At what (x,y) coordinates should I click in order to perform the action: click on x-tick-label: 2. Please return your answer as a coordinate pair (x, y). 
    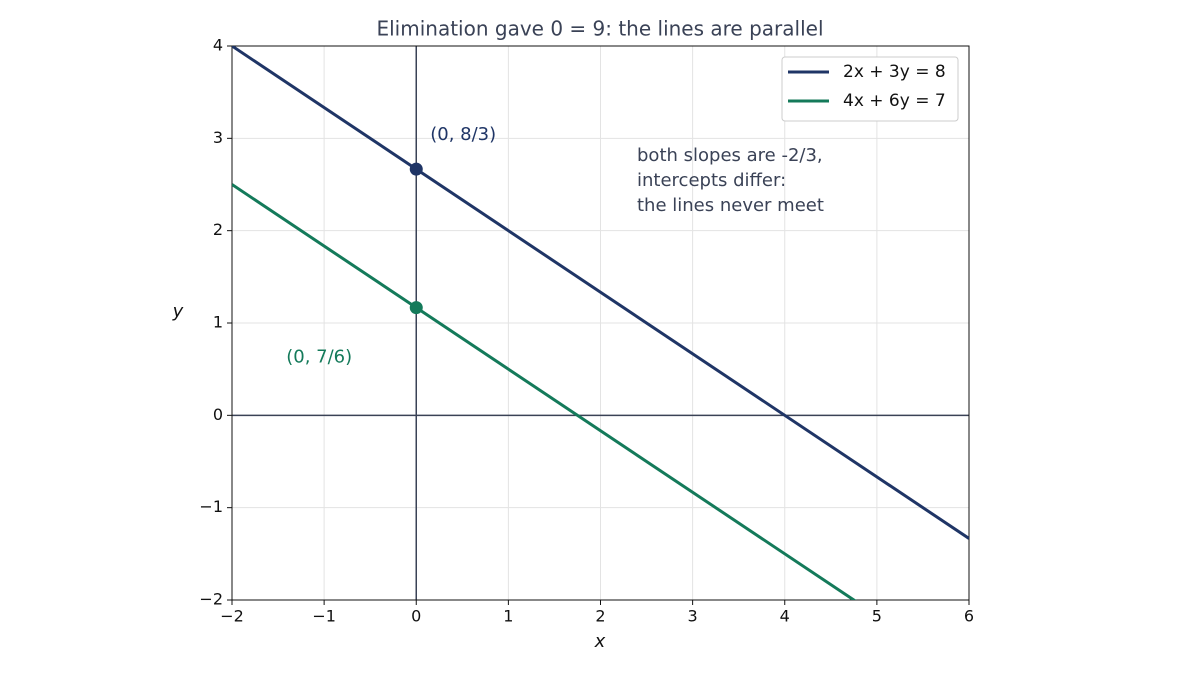
    Looking at the image, I should click on (600, 616).